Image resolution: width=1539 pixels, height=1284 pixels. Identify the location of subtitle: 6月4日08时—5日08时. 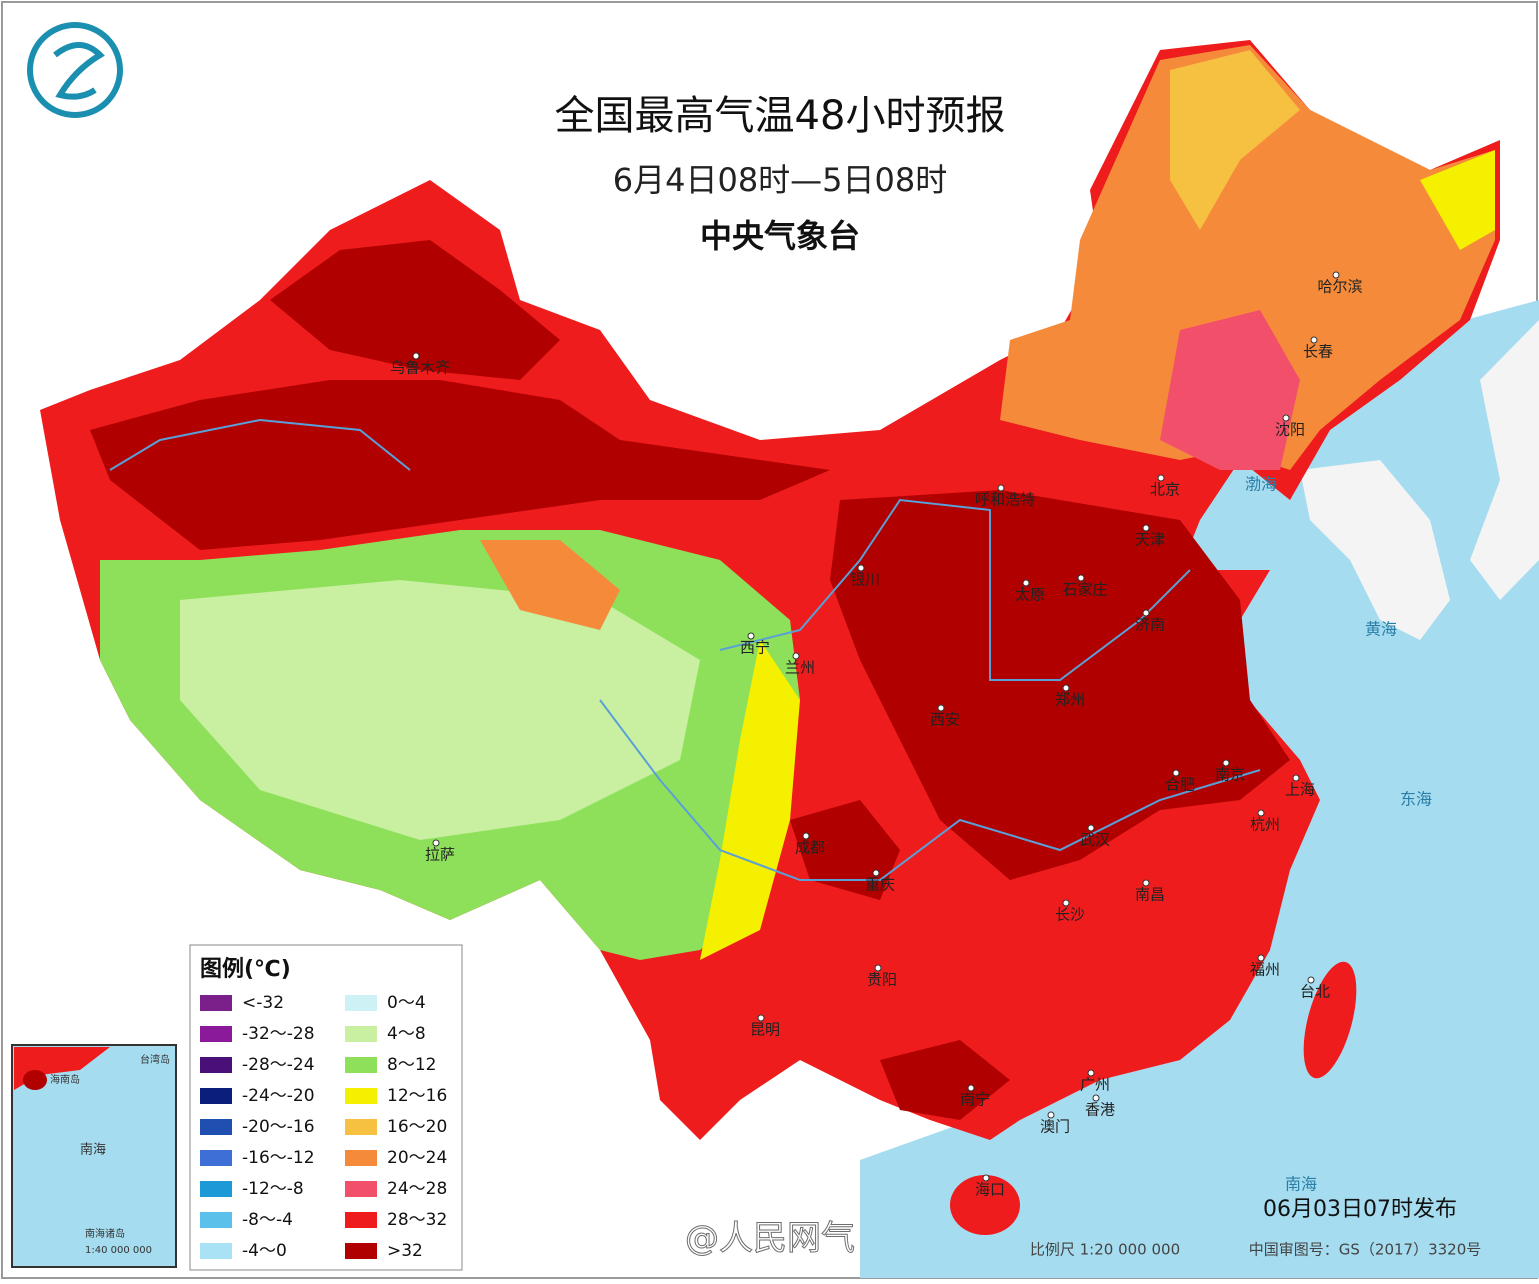
(780, 180).